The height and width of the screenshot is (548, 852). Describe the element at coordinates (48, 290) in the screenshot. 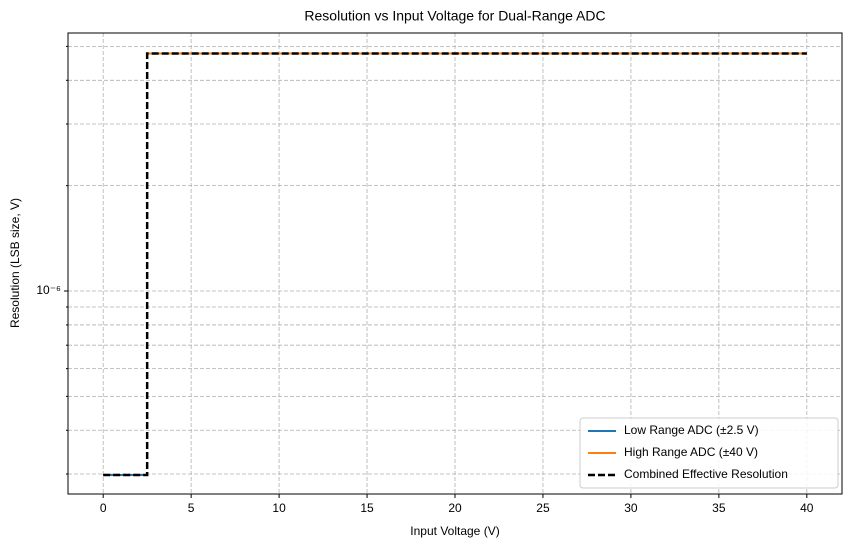

I see `y-tick-label: 10⁻⁶` at that location.